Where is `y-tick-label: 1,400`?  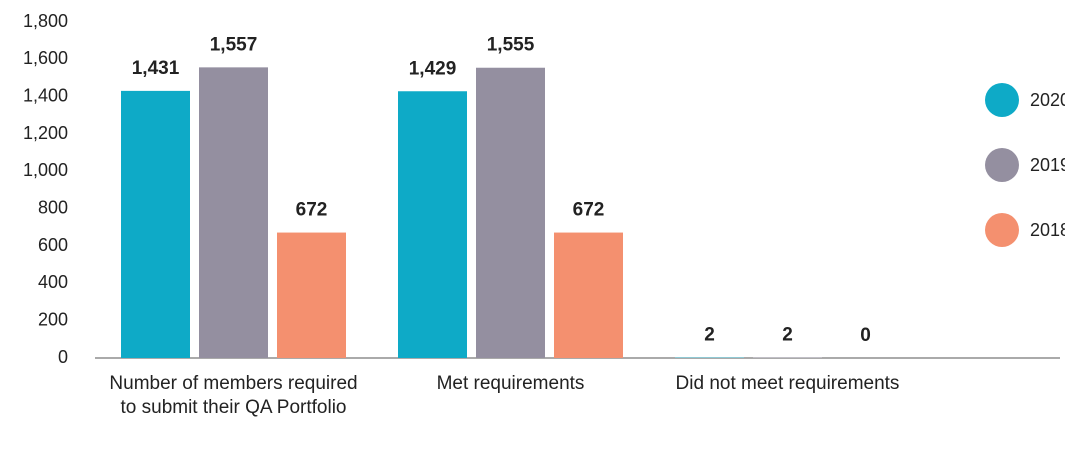
y-tick-label: 1,400 is located at coordinates (45, 95).